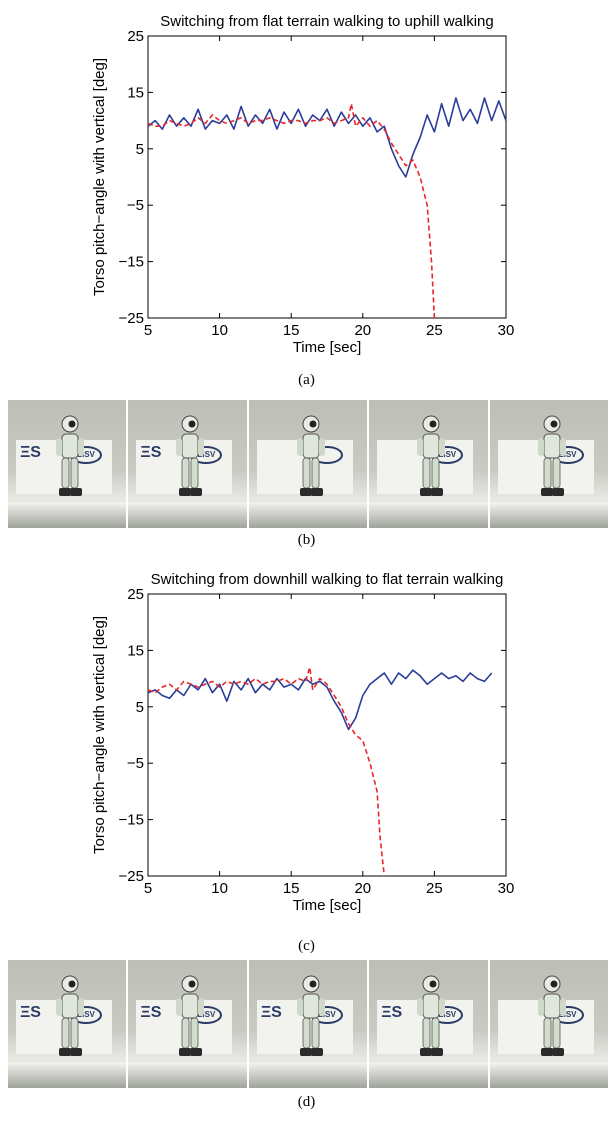 The height and width of the screenshot is (1121, 613). I want to click on robot-photo-frame, so click(308, 464).